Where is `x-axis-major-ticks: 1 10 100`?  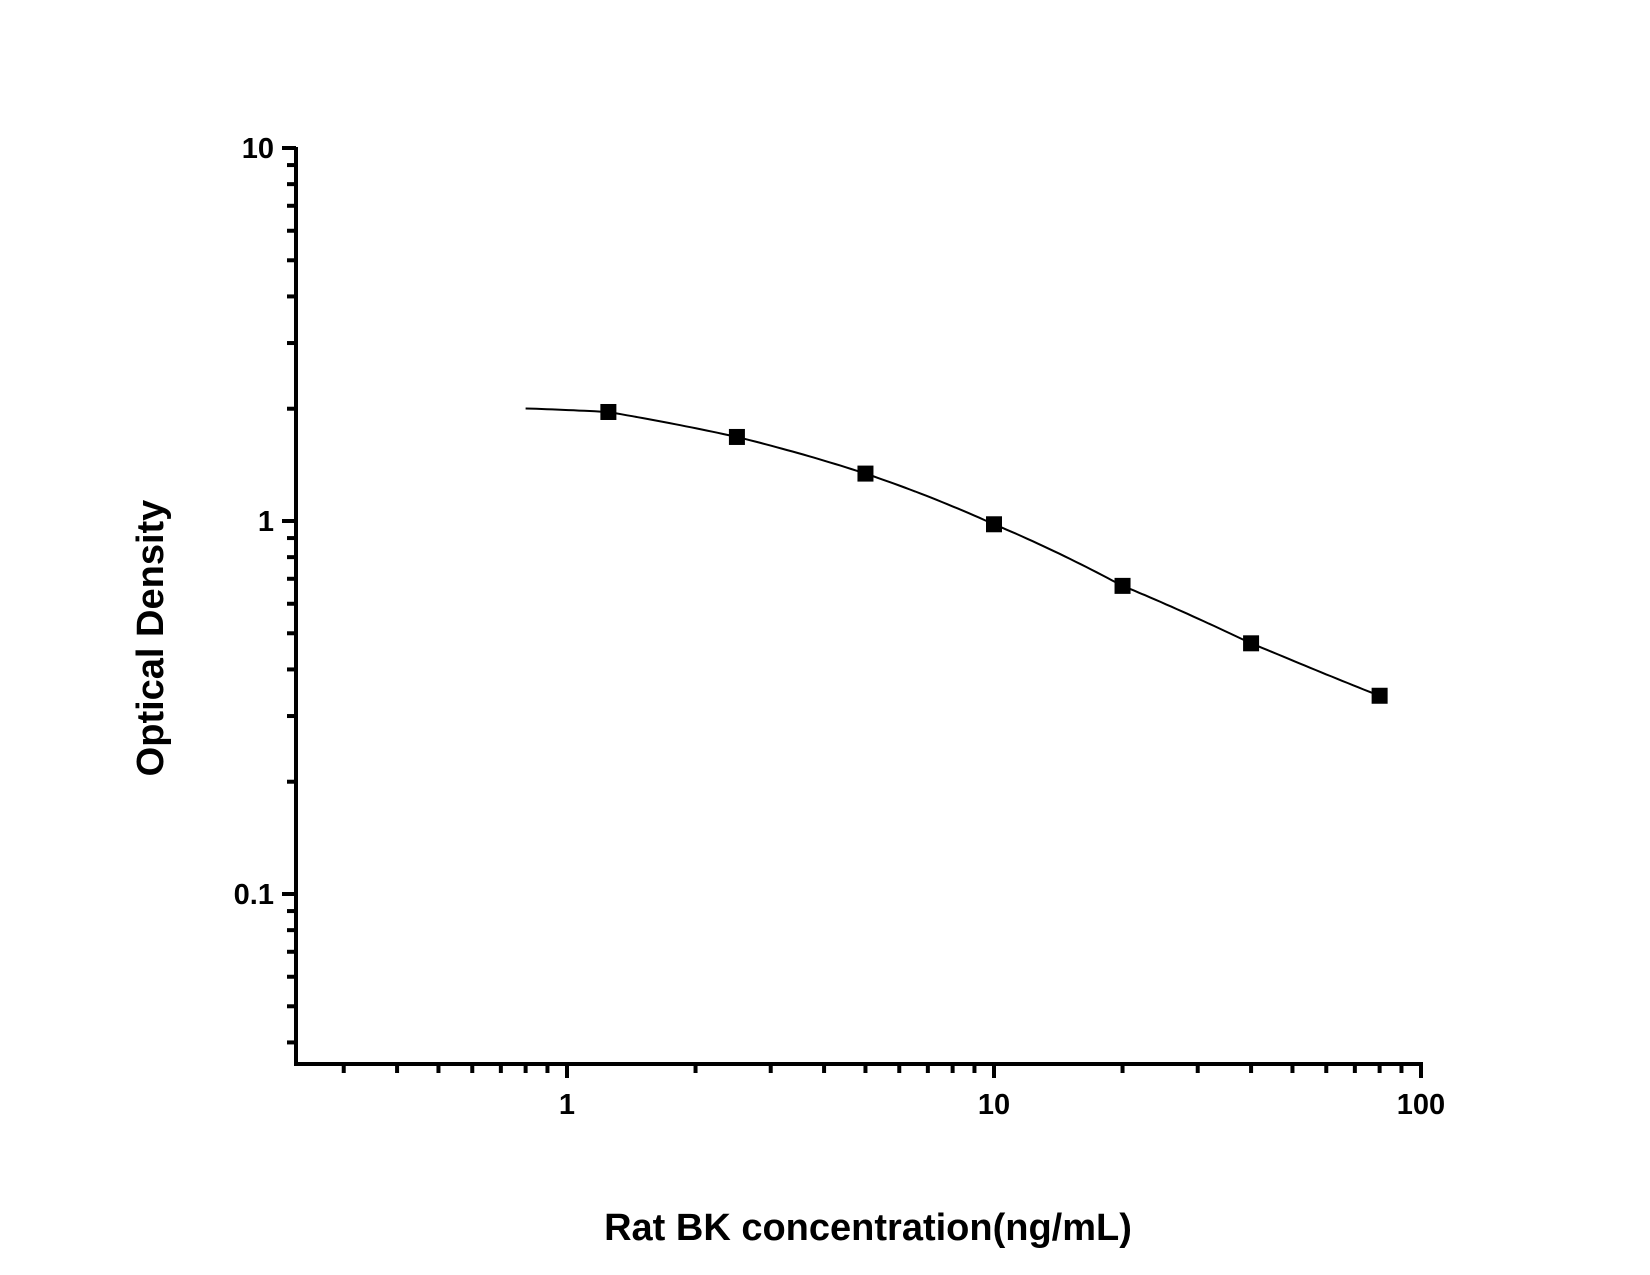
x-axis-major-ticks: 1 10 100 is located at coordinates (1002, 1092).